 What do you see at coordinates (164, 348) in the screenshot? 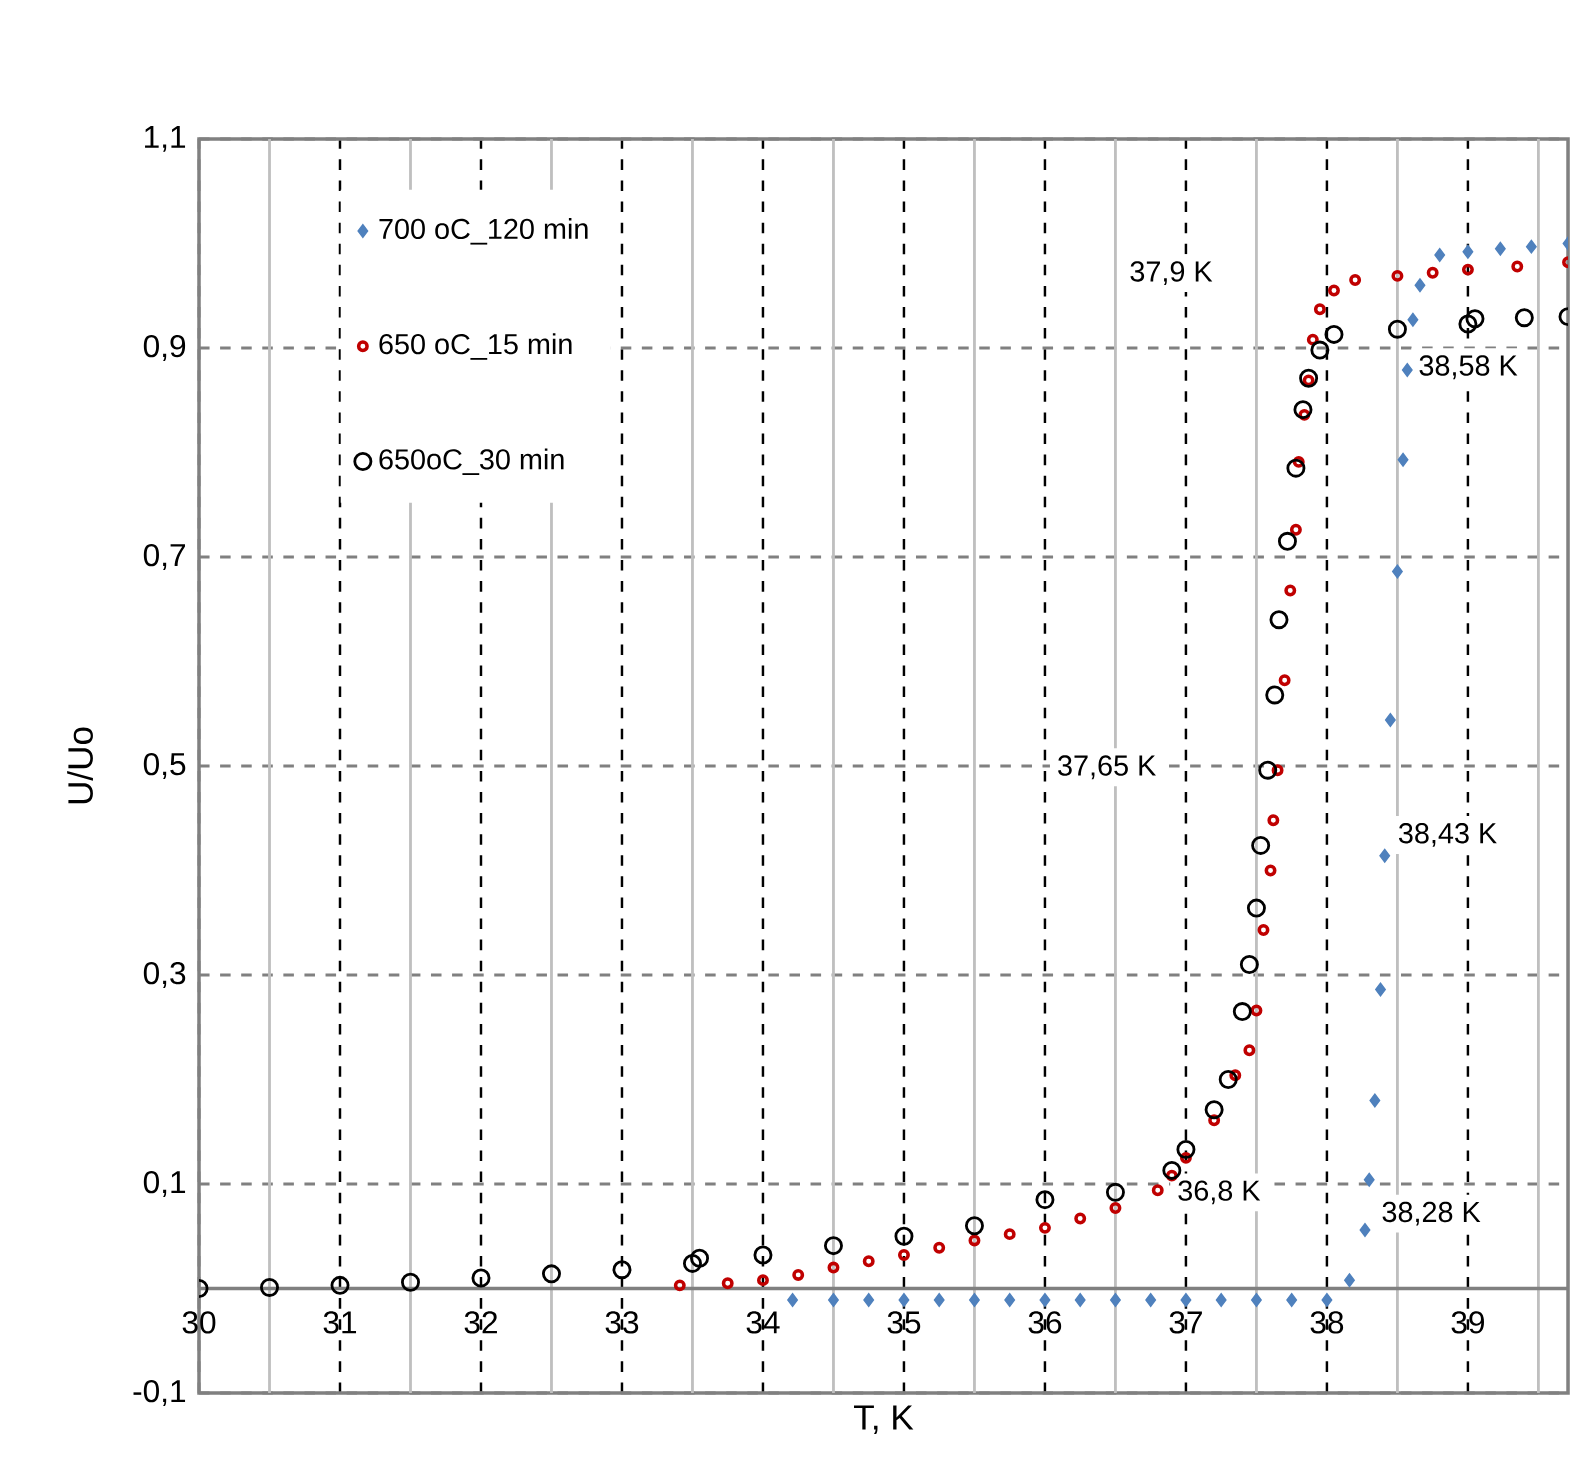
I see `y-tick-label: 0,9` at bounding box center [164, 348].